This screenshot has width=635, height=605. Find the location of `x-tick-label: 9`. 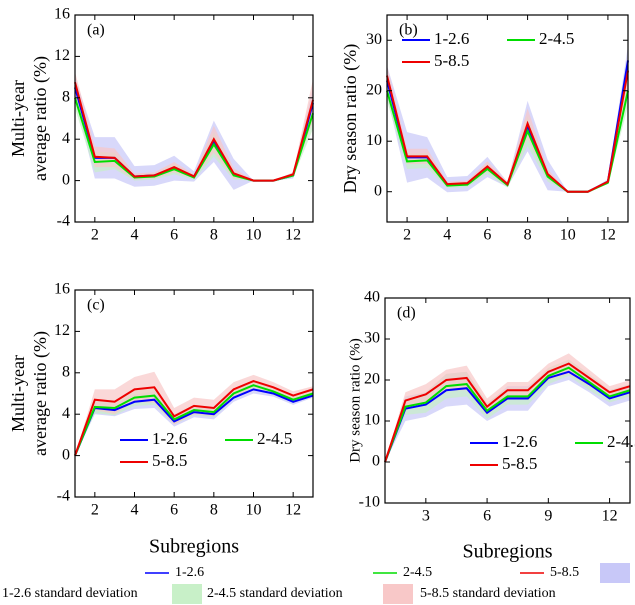

x-tick-label: 9 is located at coordinates (548, 516).